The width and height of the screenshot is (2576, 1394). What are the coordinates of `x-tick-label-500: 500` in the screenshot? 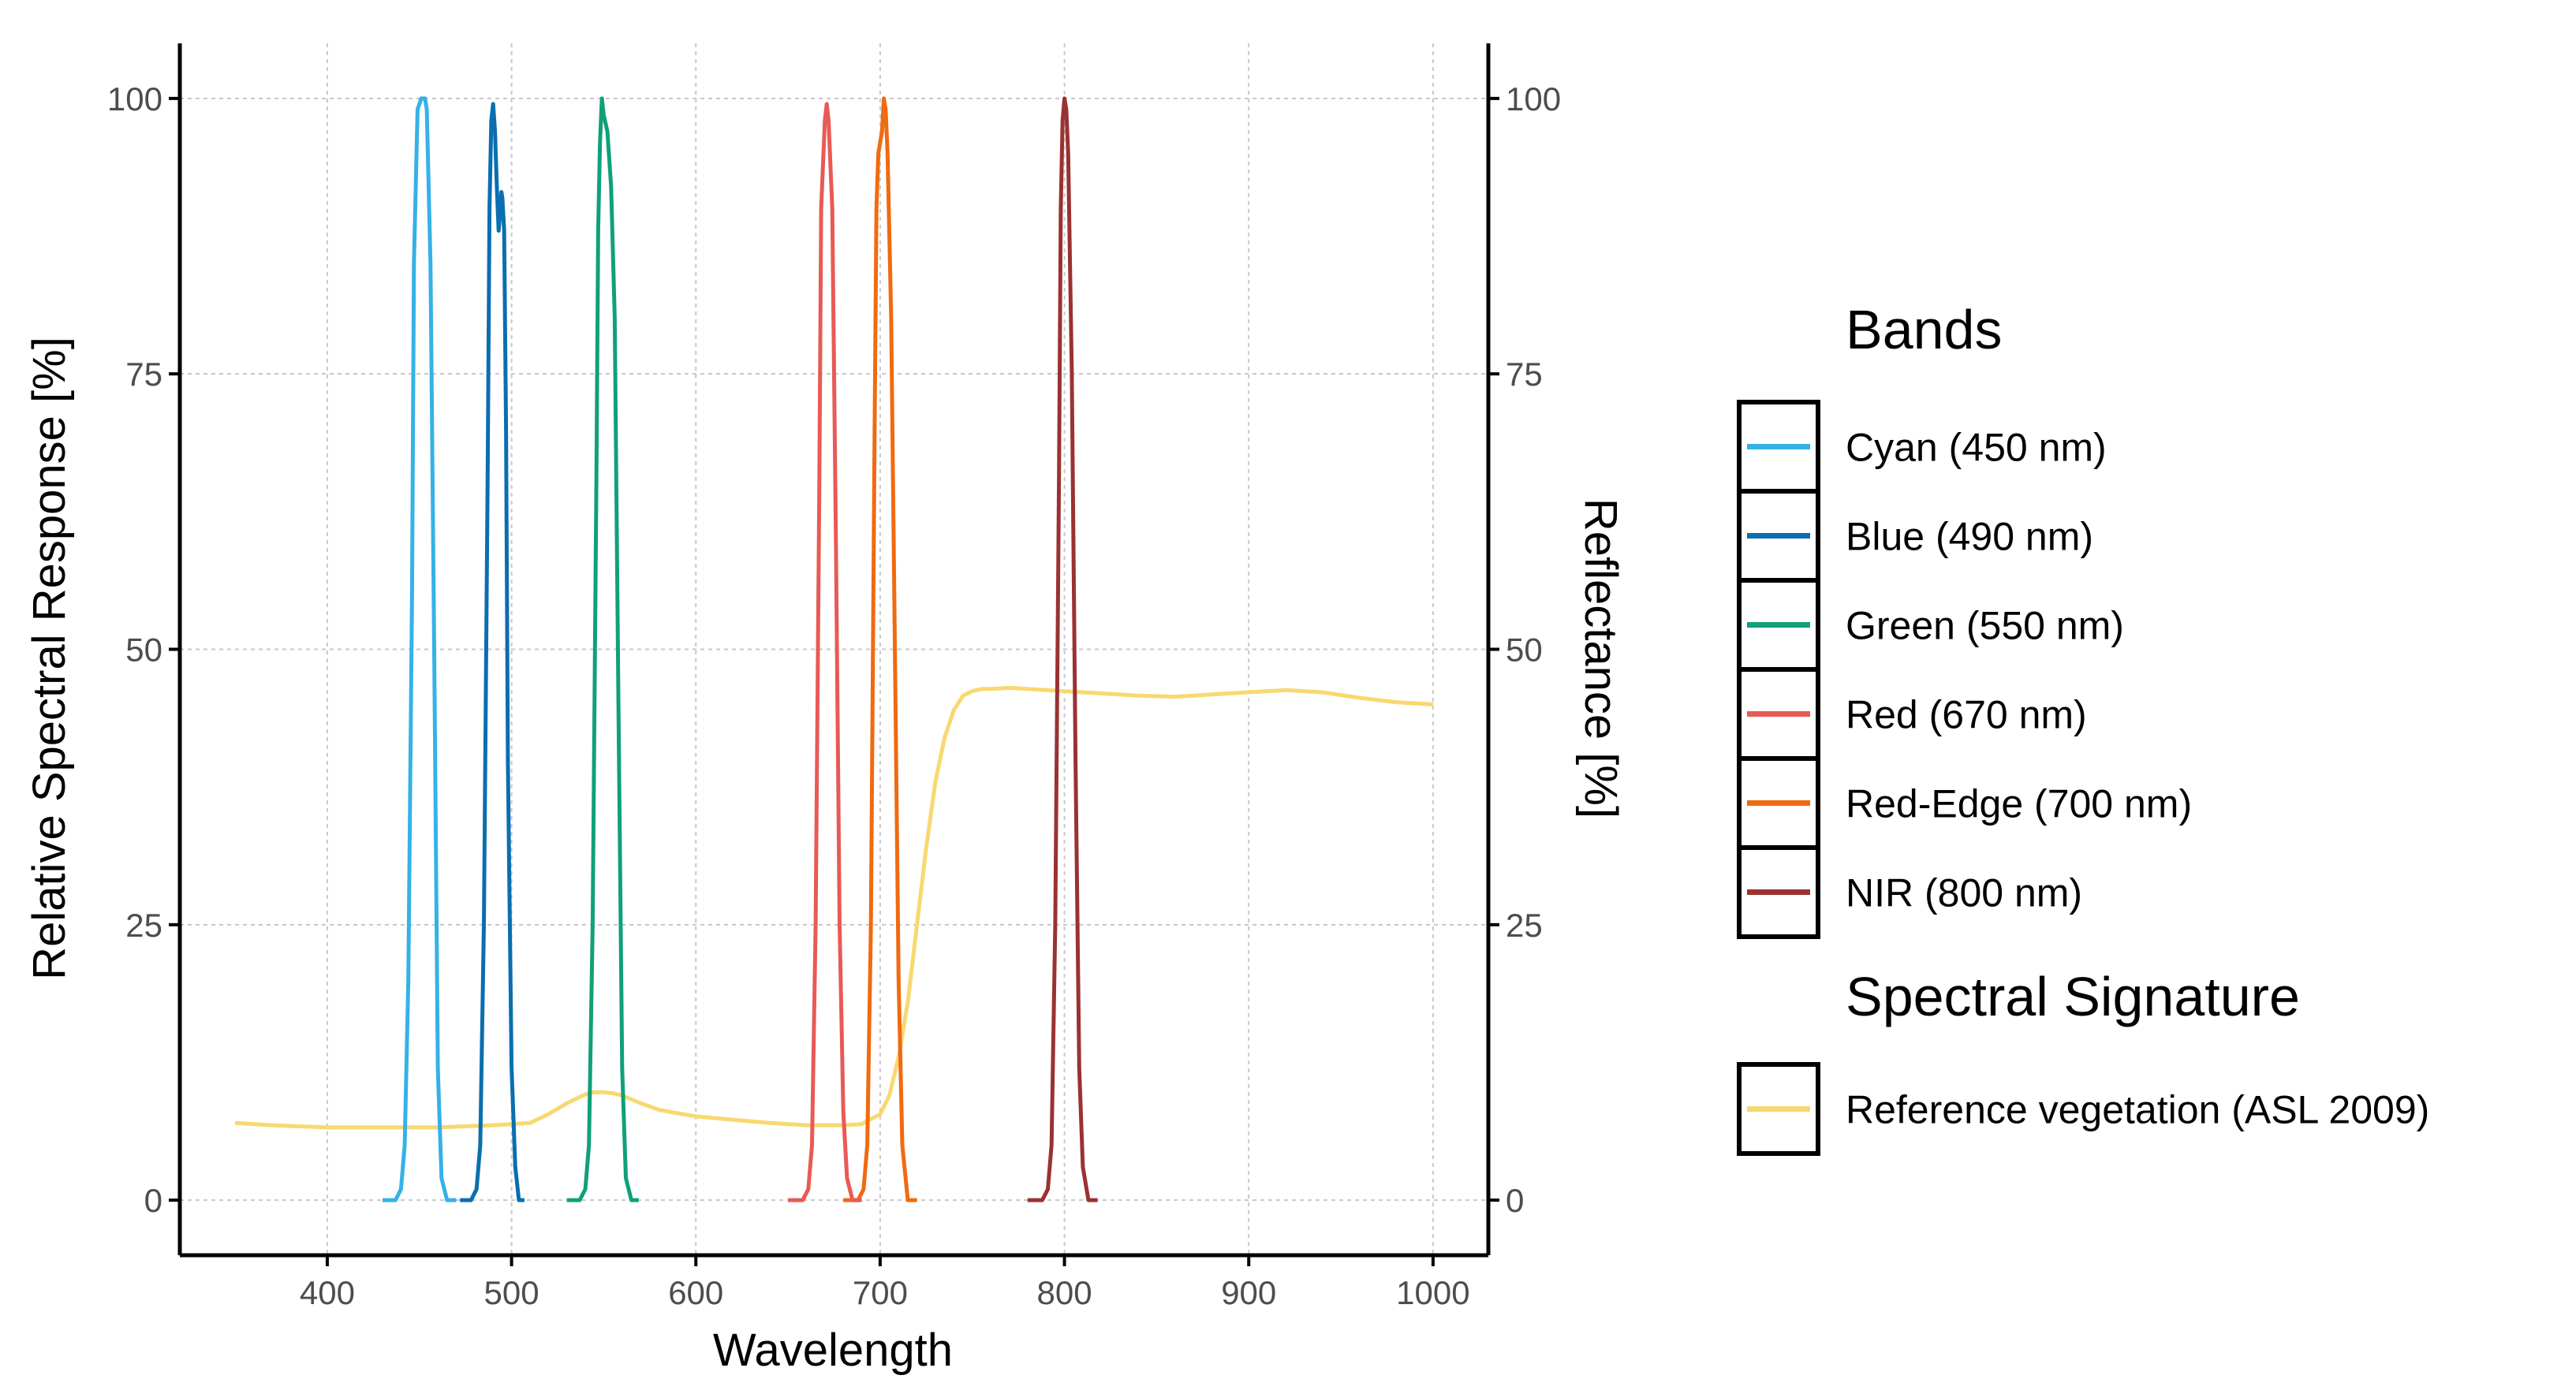 It's located at (511, 1292).